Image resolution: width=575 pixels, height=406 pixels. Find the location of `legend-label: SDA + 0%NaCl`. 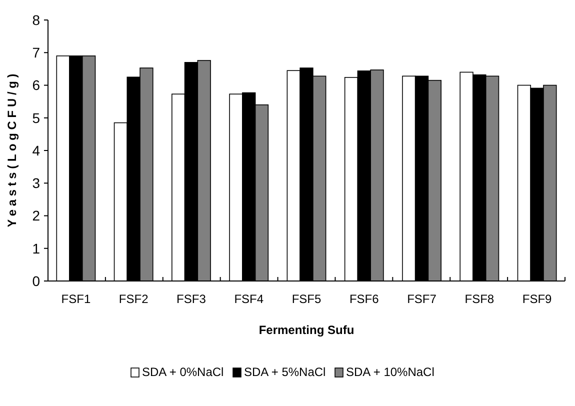

legend-label: SDA + 0%NaCl is located at coordinates (183, 372).